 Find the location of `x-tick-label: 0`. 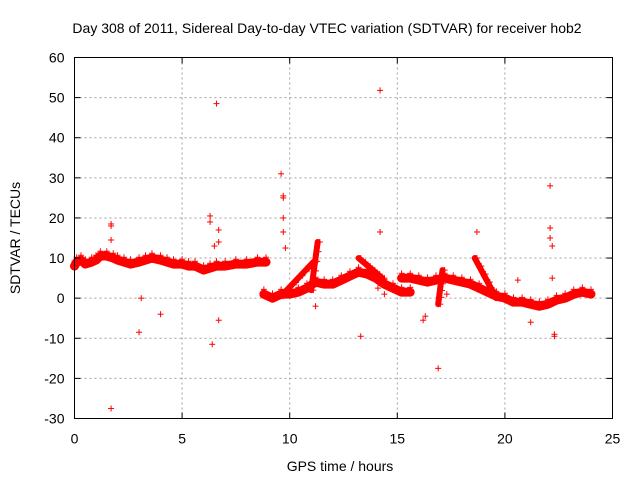

x-tick-label: 0 is located at coordinates (75, 439).